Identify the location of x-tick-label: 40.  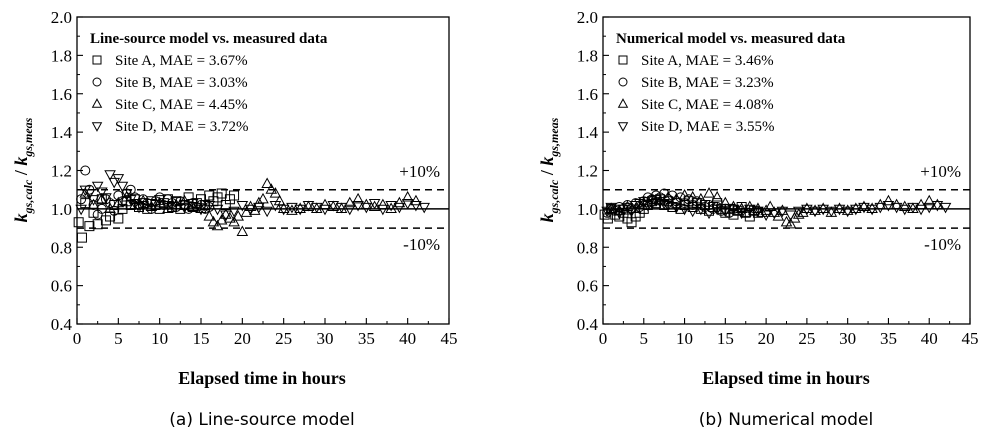
(929, 338).